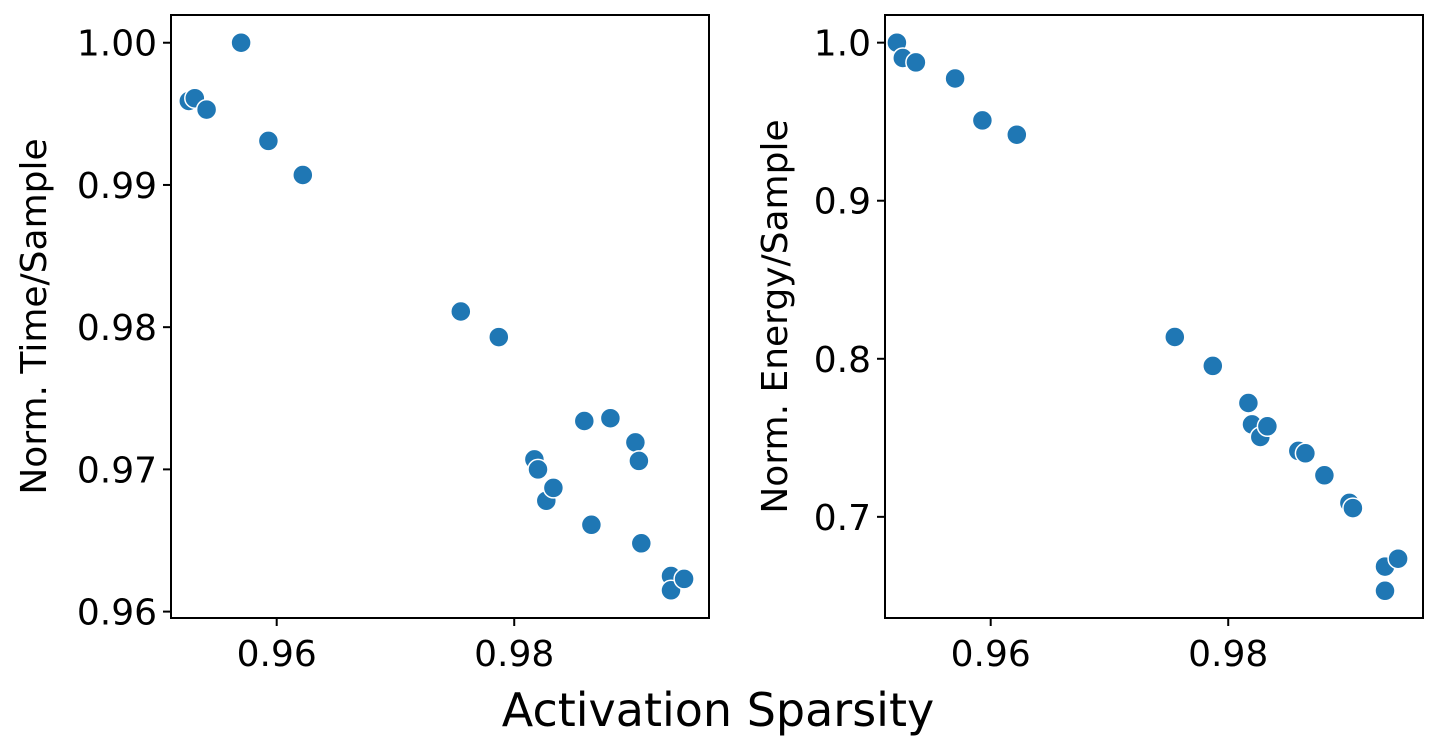 This screenshot has width=1438, height=750. What do you see at coordinates (842, 518) in the screenshot?
I see `y-tick-label: 0.7` at bounding box center [842, 518].